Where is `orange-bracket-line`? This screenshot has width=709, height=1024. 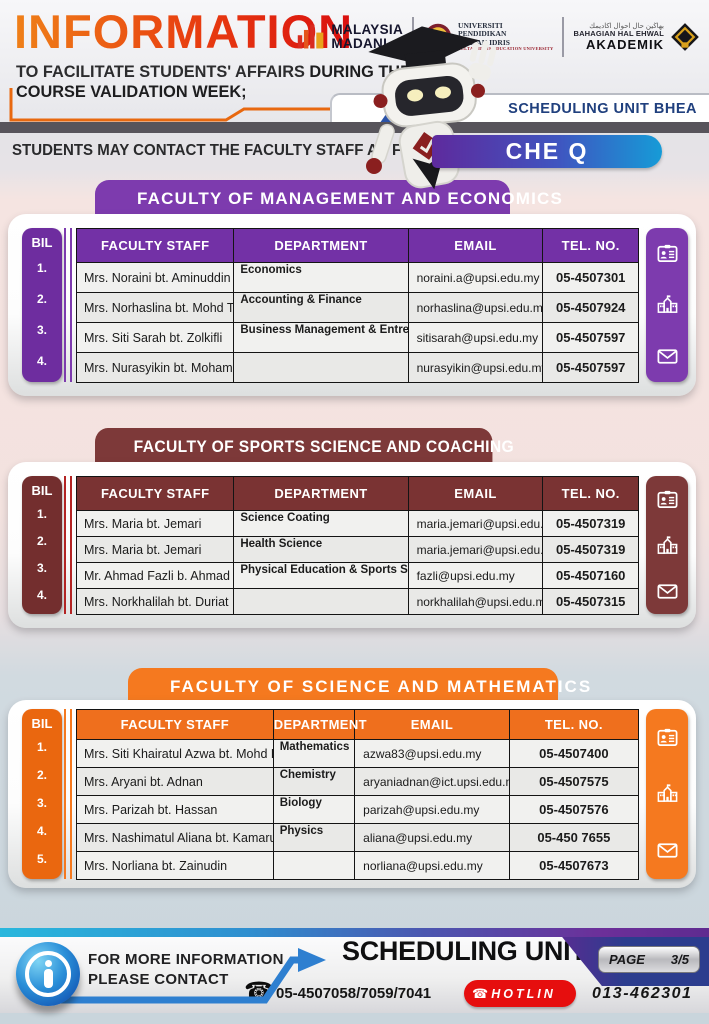 orange-bracket-line is located at coordinates (177, 105).